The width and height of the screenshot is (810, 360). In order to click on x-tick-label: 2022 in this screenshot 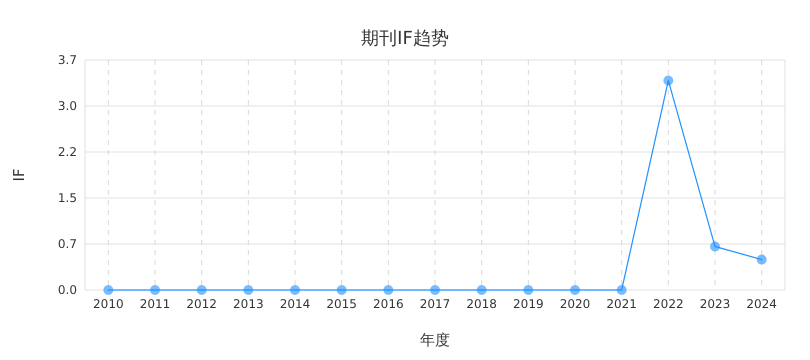, I will do `click(668, 304)`.